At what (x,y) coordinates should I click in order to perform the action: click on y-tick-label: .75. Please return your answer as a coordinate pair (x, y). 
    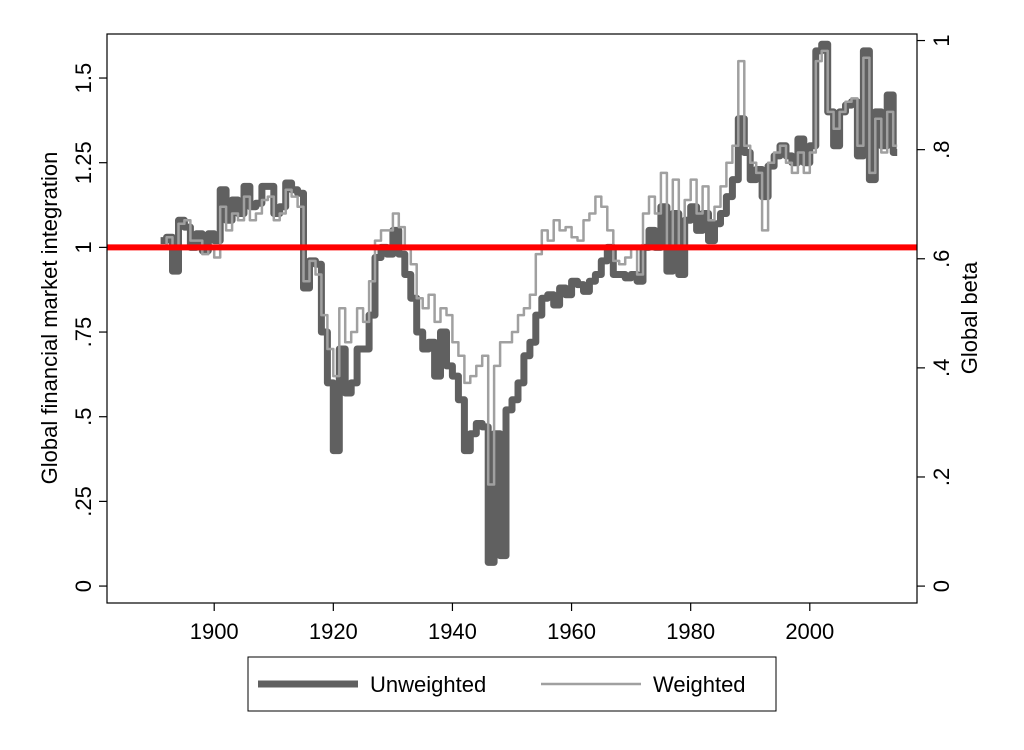
    Looking at the image, I should click on (83, 332).